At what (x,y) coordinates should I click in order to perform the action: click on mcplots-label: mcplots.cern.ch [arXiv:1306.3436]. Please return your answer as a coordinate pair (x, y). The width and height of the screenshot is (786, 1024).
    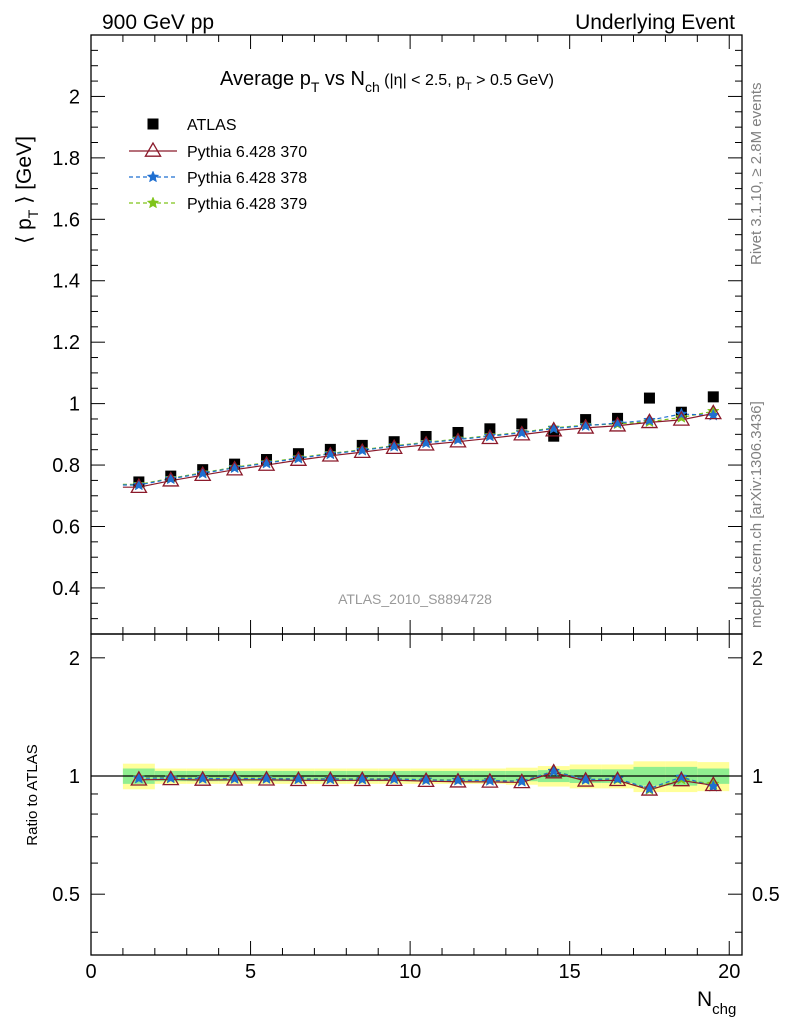
    Looking at the image, I should click on (756, 514).